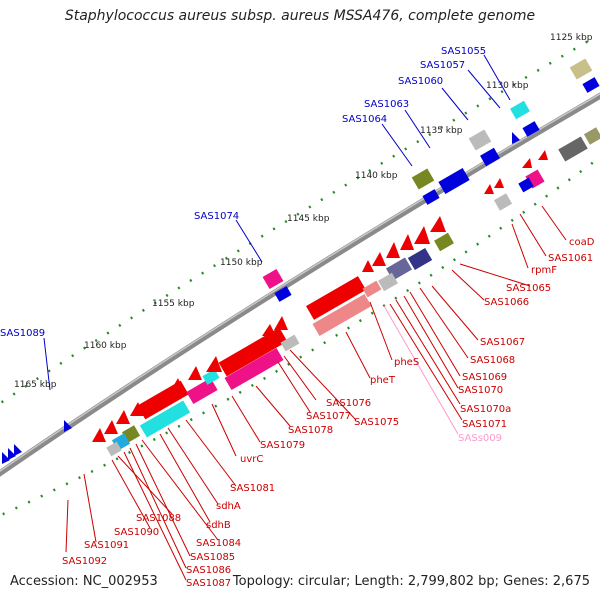  What do you see at coordinates (208, 583) in the screenshot?
I see `gene-label: SAS1087` at bounding box center [208, 583].